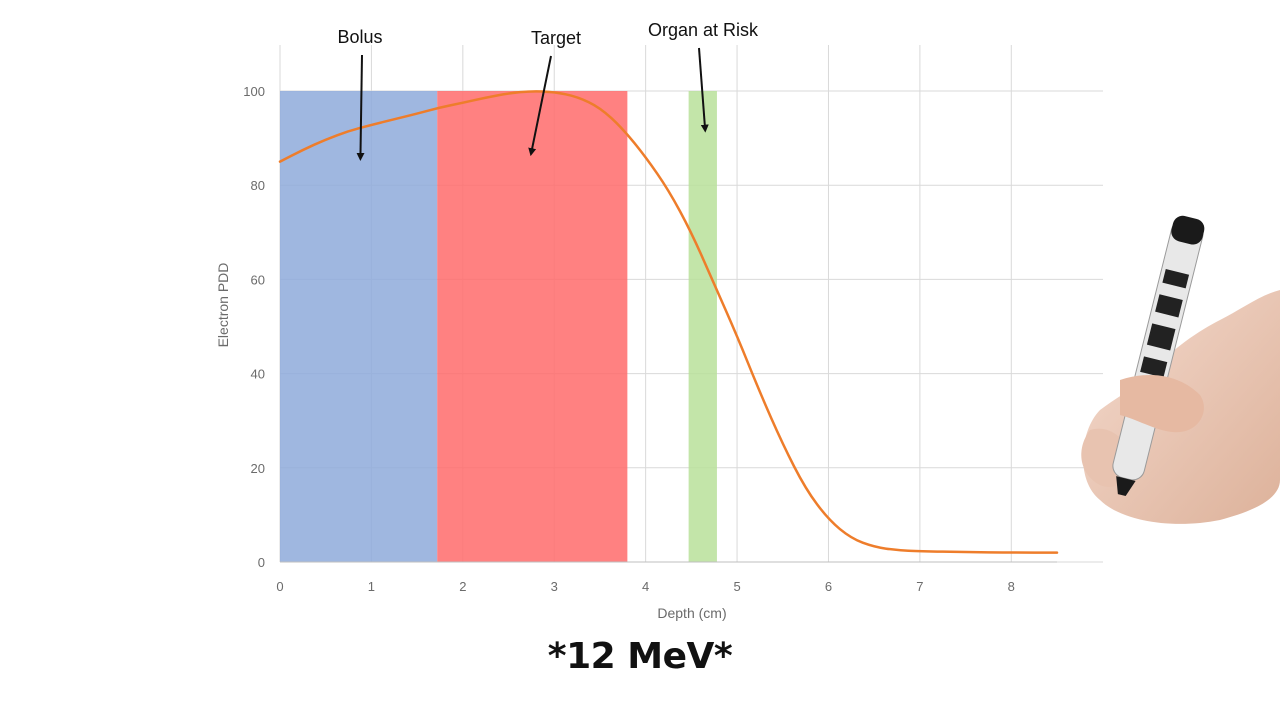 This screenshot has height=720, width=1280. What do you see at coordinates (261, 562) in the screenshot?
I see `y-tick-label: 0` at bounding box center [261, 562].